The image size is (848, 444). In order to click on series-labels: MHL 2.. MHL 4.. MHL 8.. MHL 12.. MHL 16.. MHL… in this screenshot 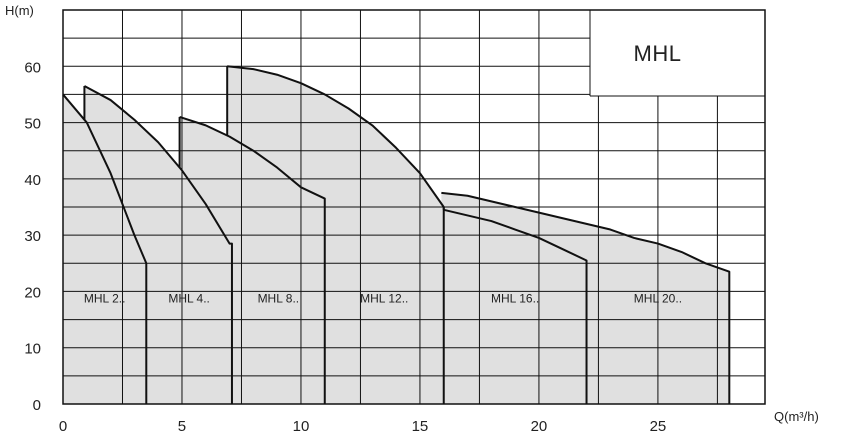, I will do `click(383, 299)`.